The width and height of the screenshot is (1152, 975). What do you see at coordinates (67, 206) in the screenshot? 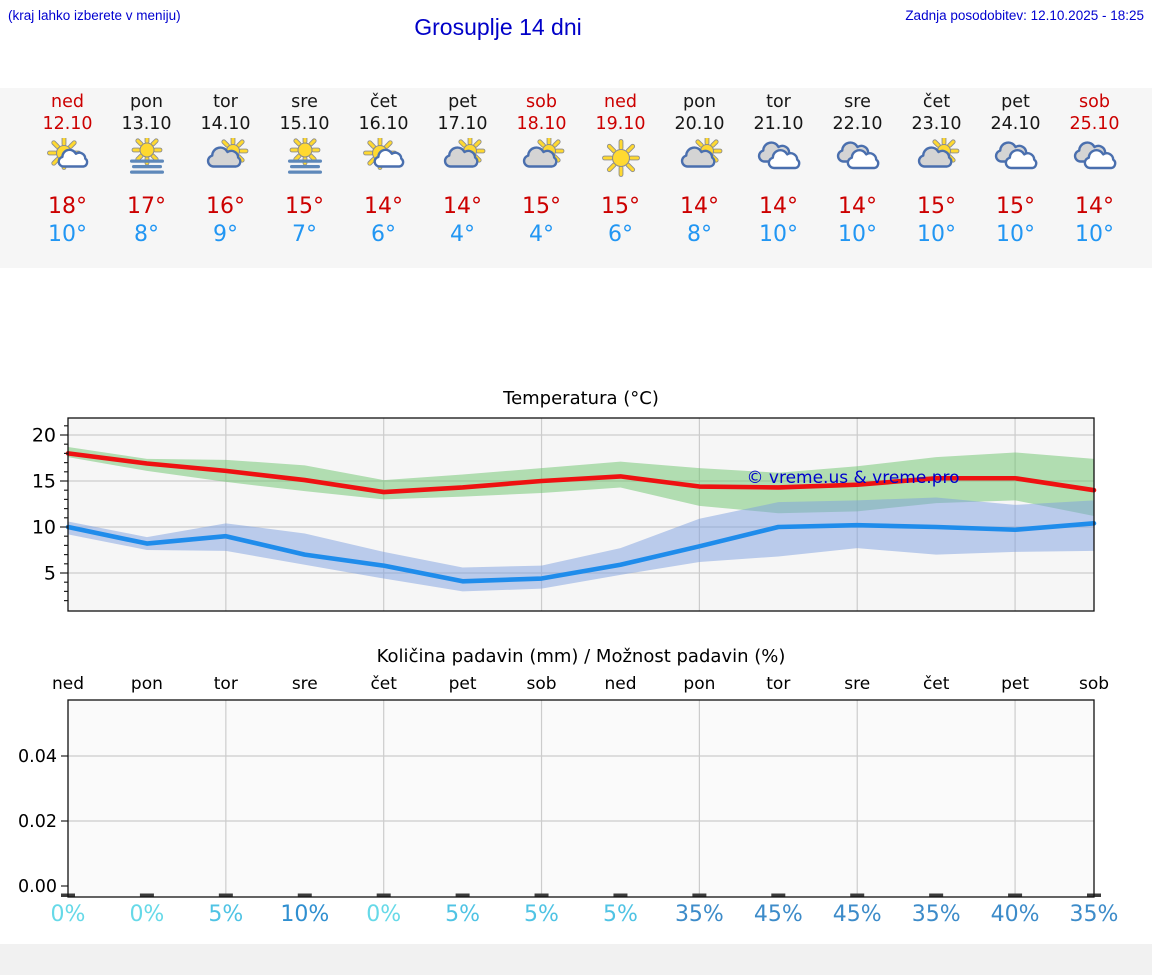
I see `high-temp: 18°` at bounding box center [67, 206].